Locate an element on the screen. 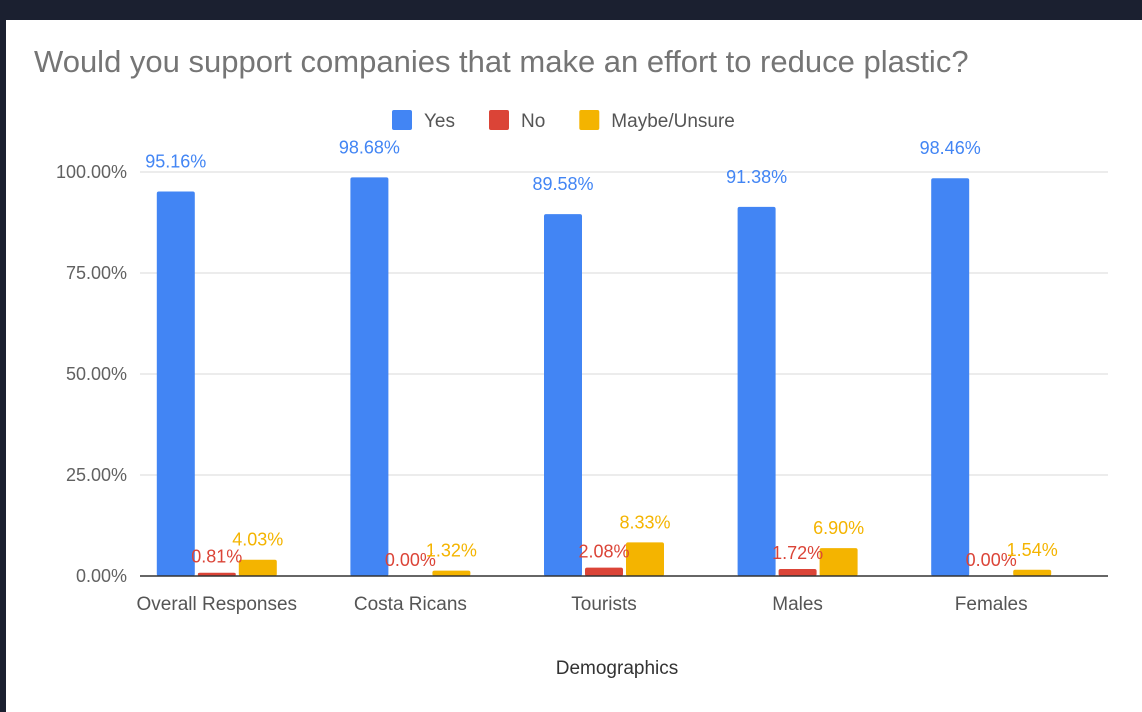 This screenshot has height=712, width=1142. data-label: 91.38% is located at coordinates (756, 177).